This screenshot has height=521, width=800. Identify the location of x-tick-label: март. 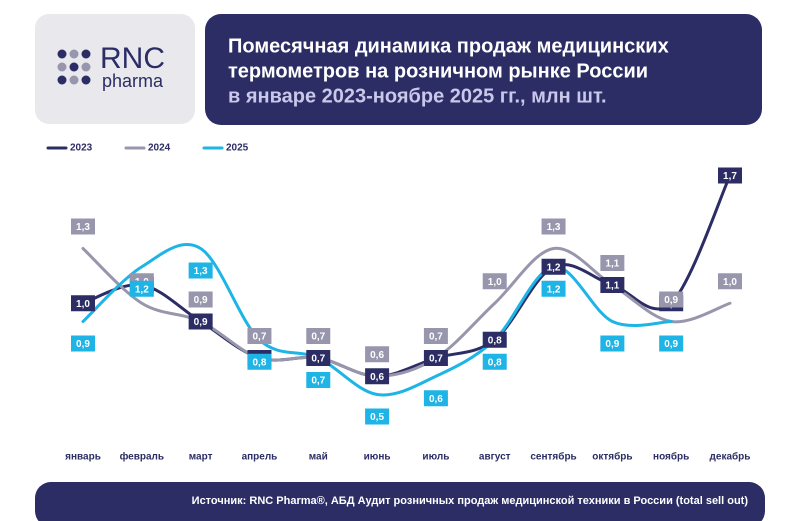
(201, 457).